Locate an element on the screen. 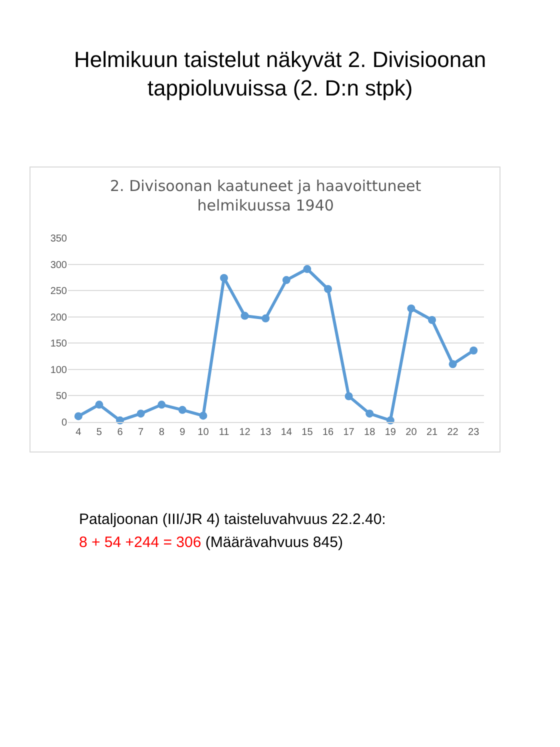  x-tick-label: 11 is located at coordinates (224, 432).